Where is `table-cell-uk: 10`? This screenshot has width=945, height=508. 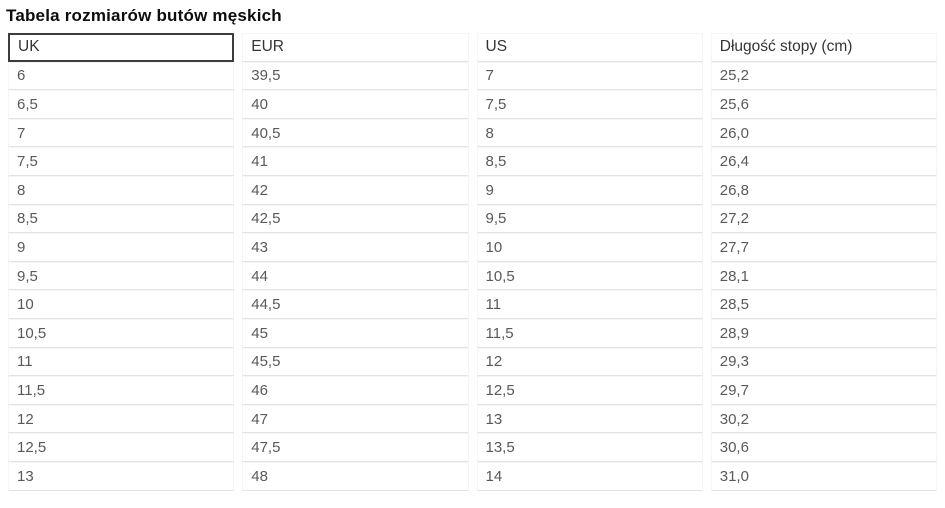 table-cell-uk: 10 is located at coordinates (121, 304).